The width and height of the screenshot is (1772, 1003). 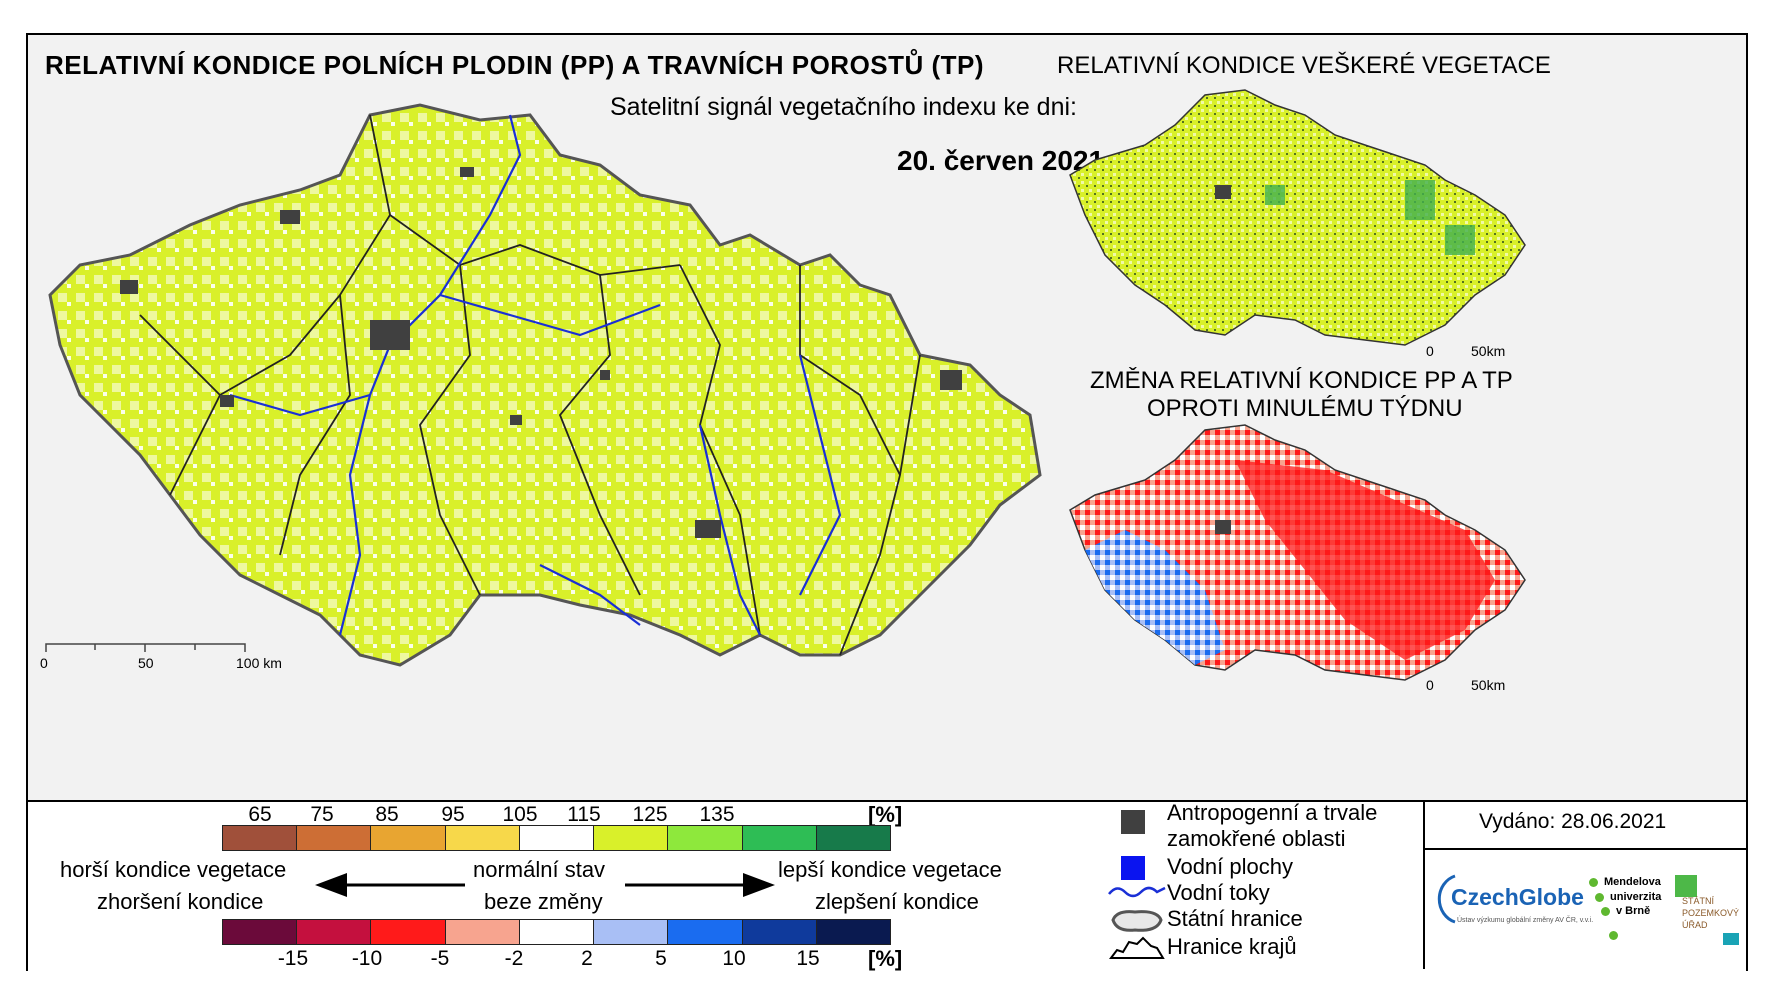 I want to click on chg-tick: 15, so click(x=808, y=958).